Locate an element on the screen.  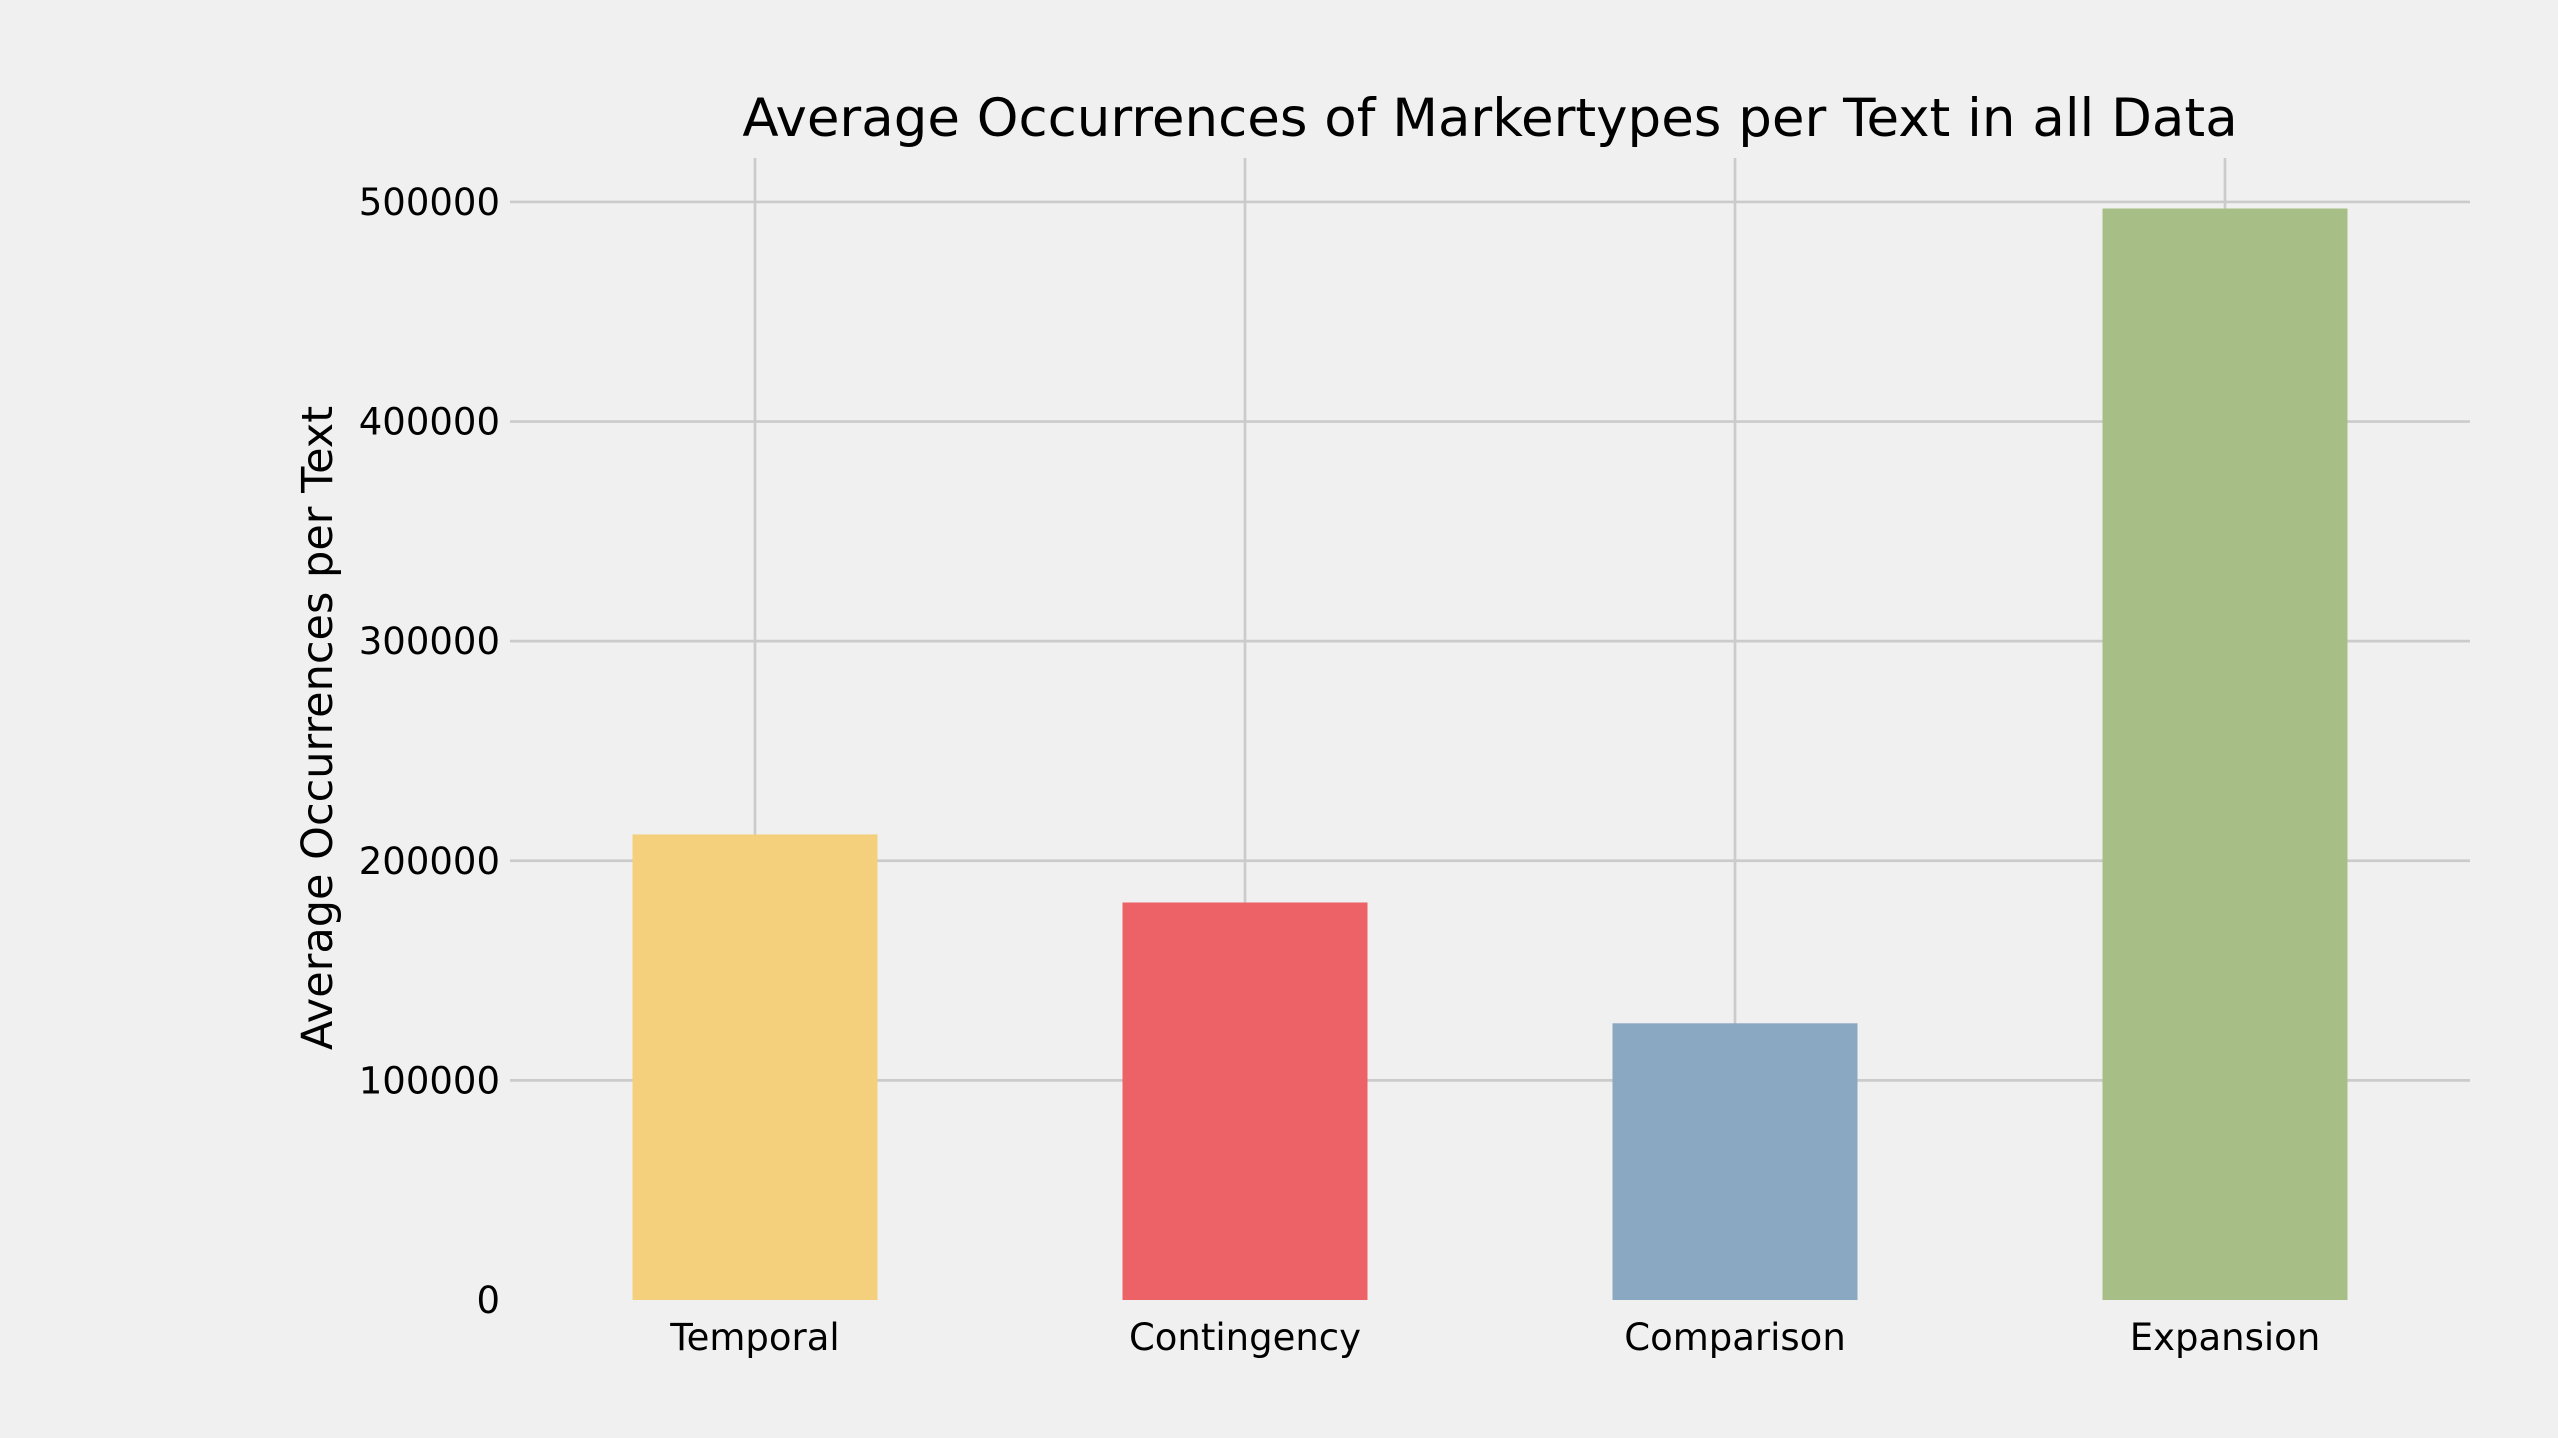
bar-temporal is located at coordinates (755, 1067).